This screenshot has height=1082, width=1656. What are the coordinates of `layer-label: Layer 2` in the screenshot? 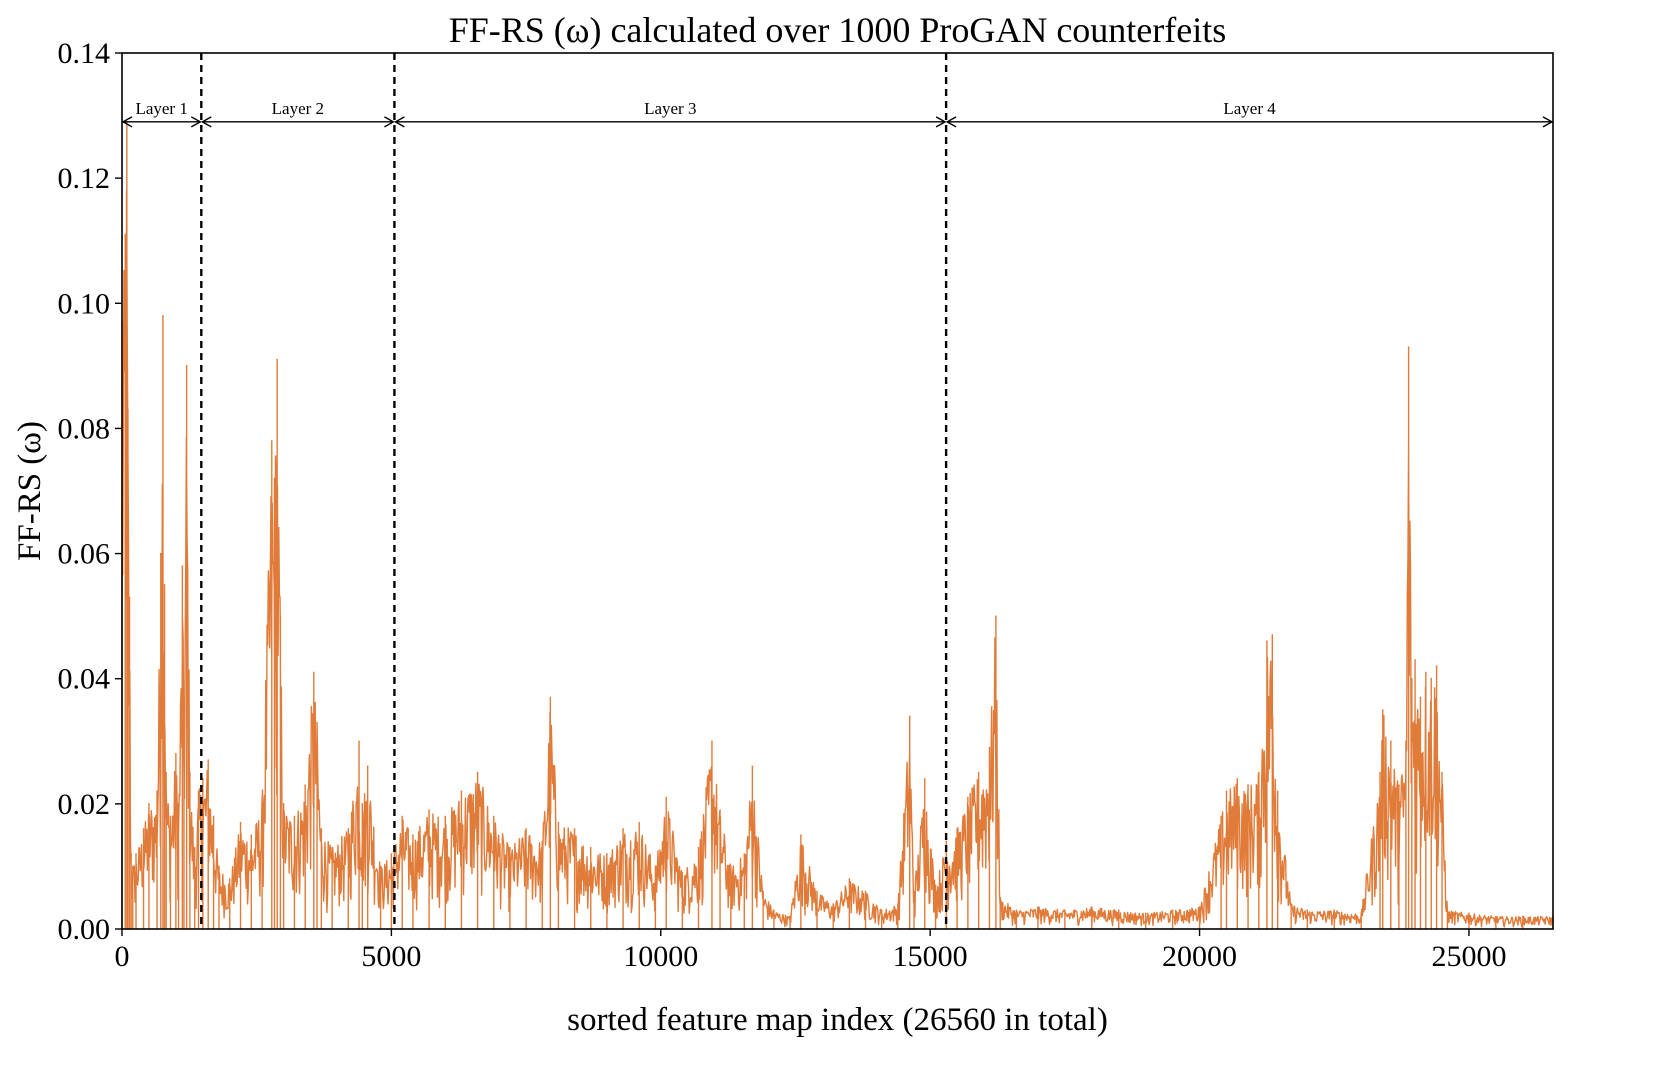 It's located at (298, 108).